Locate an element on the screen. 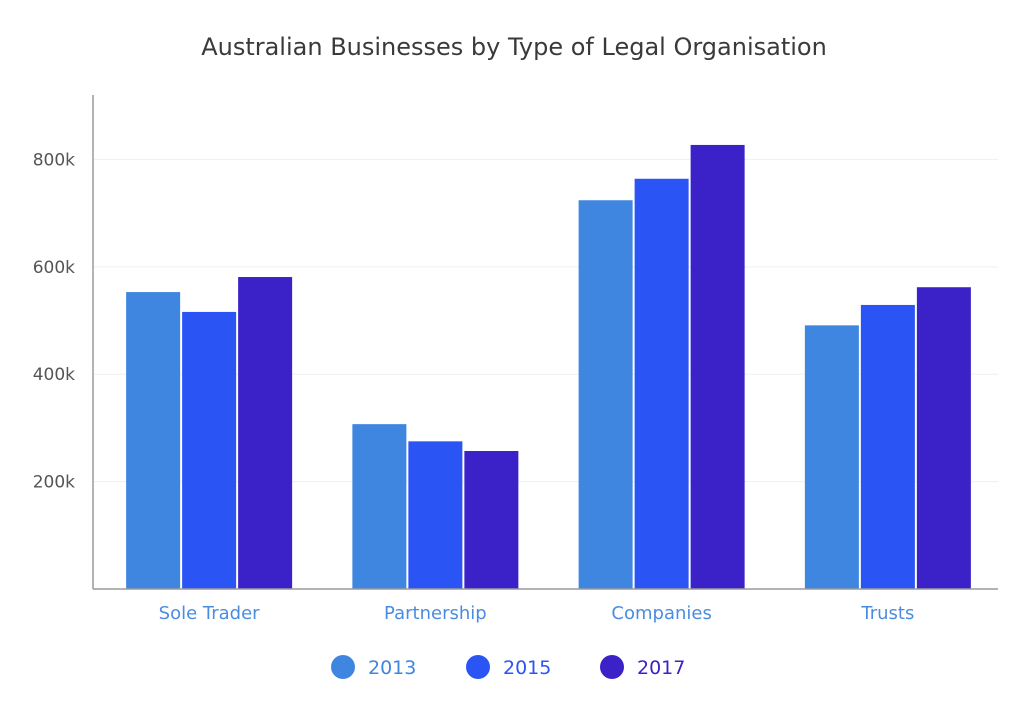 The image size is (1033, 708). y-tick-label: 600k is located at coordinates (54, 268).